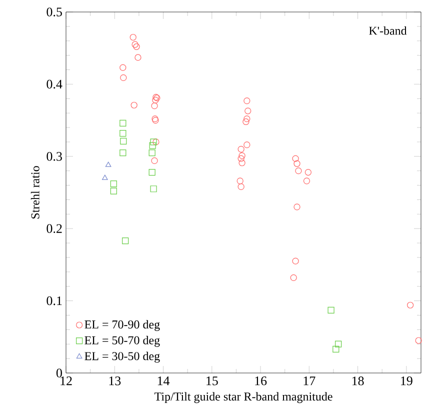  What do you see at coordinates (406, 381) in the screenshot?
I see `x-tick-label: 19` at bounding box center [406, 381].